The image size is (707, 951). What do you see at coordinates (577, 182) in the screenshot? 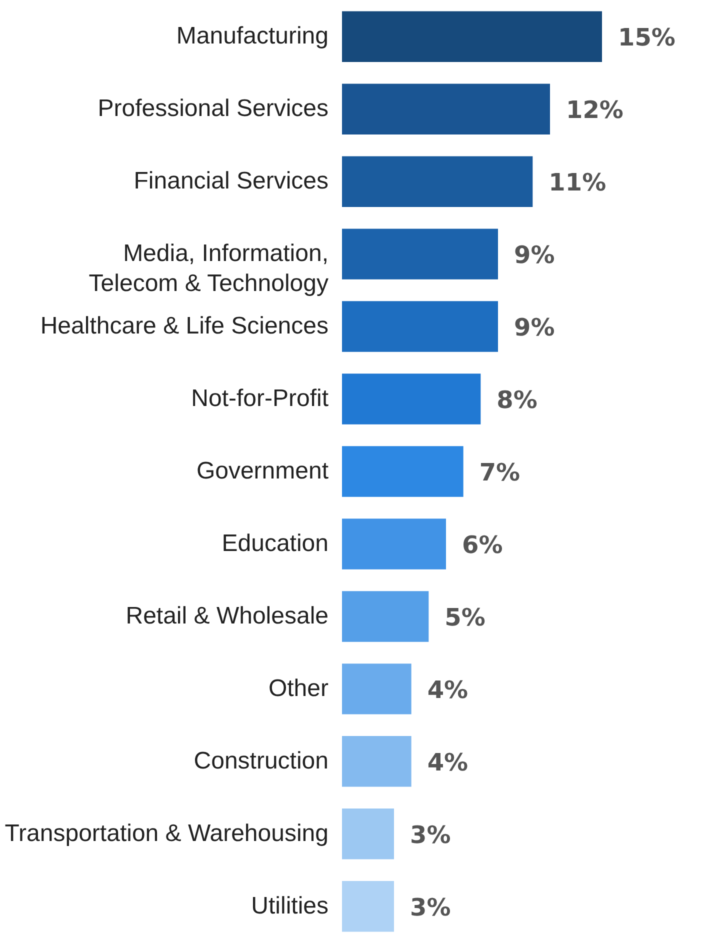
I see `data-label: 11%` at bounding box center [577, 182].